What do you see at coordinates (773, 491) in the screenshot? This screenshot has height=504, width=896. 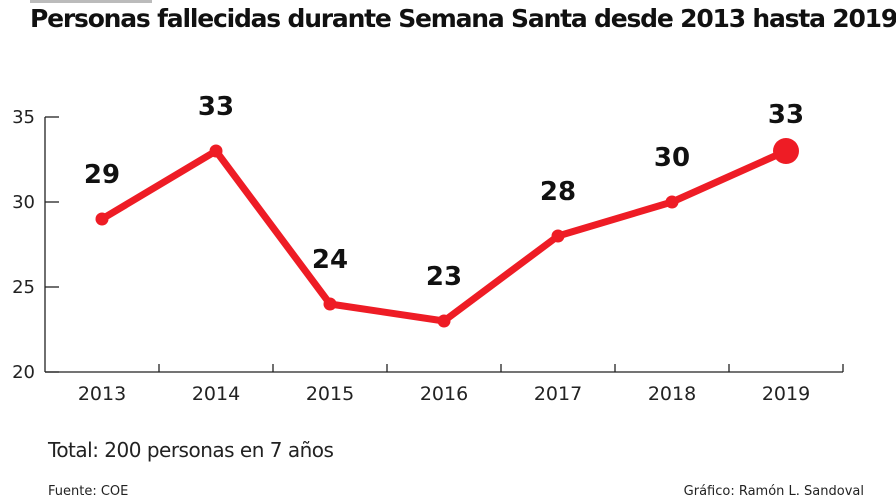 I see `credit-note: Gráfico: Ramón L. Sandoval` at bounding box center [773, 491].